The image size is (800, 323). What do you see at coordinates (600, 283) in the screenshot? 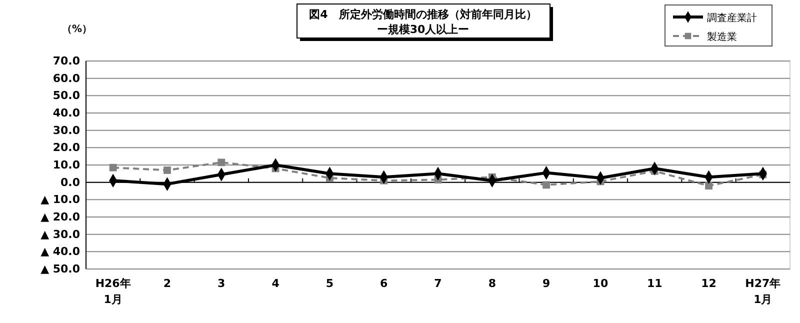
I see `x-tick-label: 10` at bounding box center [600, 283].